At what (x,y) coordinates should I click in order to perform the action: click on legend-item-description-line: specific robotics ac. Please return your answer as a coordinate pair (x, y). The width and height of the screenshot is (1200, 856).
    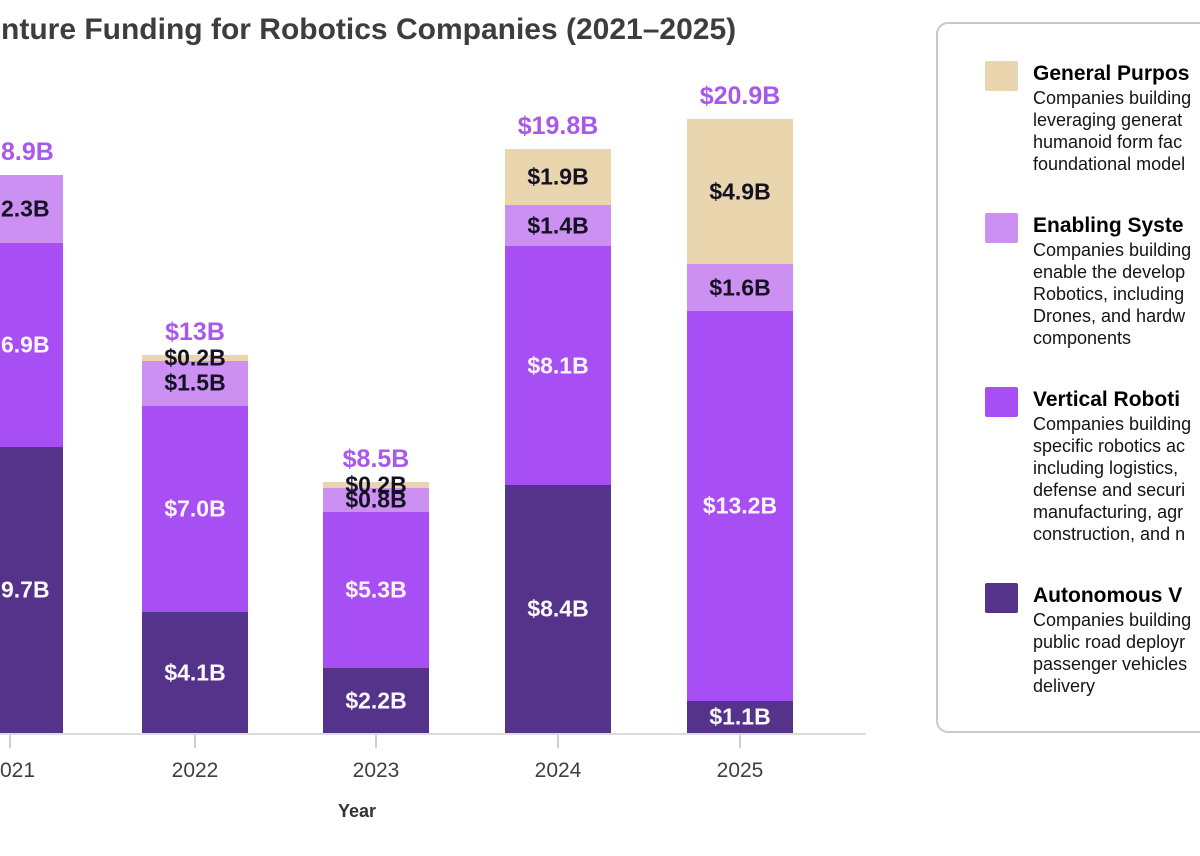
    Looking at the image, I should click on (1109, 446).